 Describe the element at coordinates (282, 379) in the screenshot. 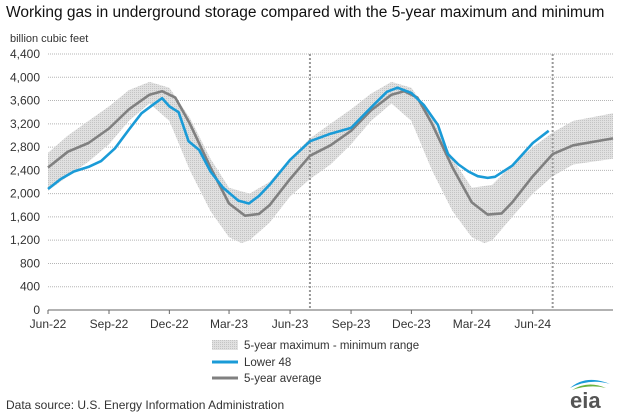

I see `legend-label-average: 5-year average` at that location.